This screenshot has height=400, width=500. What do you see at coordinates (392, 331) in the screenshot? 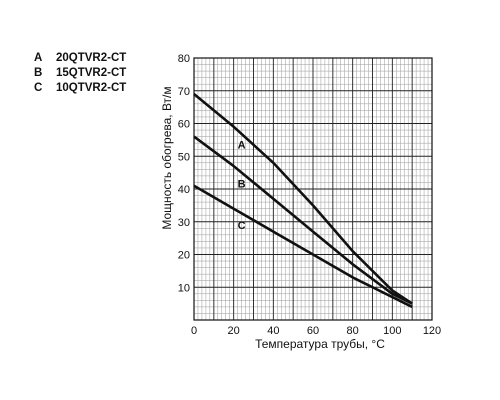
I see `x-tick-label: 100` at bounding box center [392, 331].